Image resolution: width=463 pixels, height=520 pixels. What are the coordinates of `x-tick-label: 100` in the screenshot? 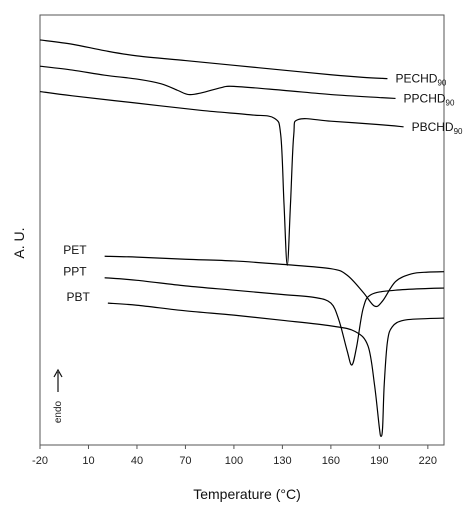 It's located at (234, 461).